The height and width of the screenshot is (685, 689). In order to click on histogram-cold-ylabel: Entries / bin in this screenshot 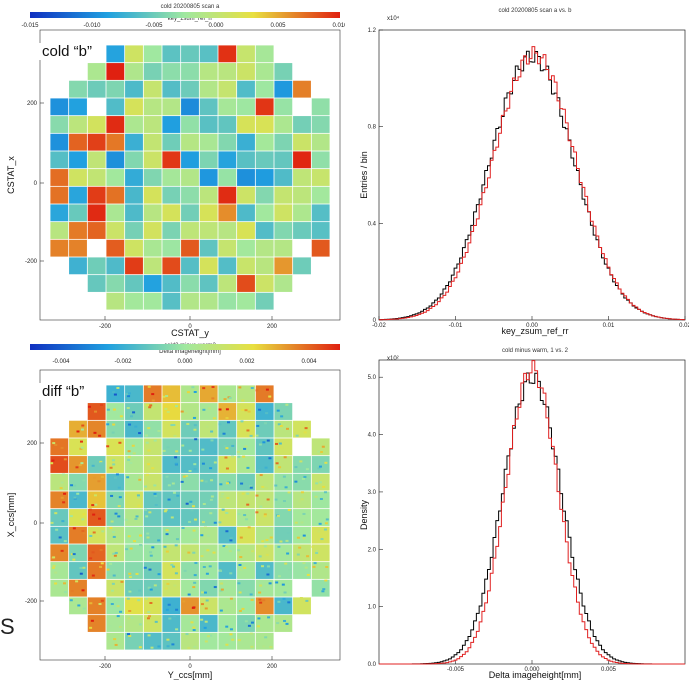, I will do `click(364, 175)`.